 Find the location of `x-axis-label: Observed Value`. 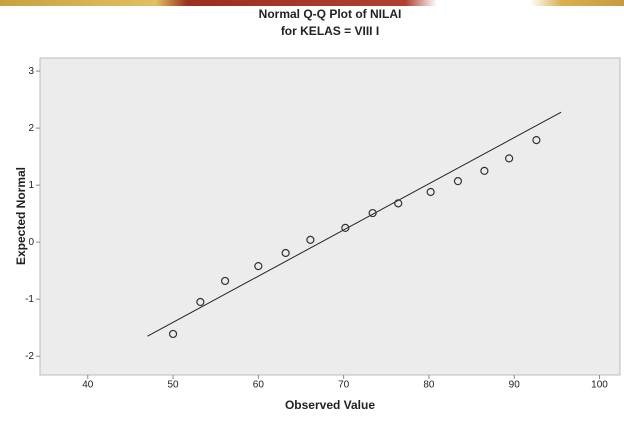

x-axis-label: Observed Value is located at coordinates (330, 405).